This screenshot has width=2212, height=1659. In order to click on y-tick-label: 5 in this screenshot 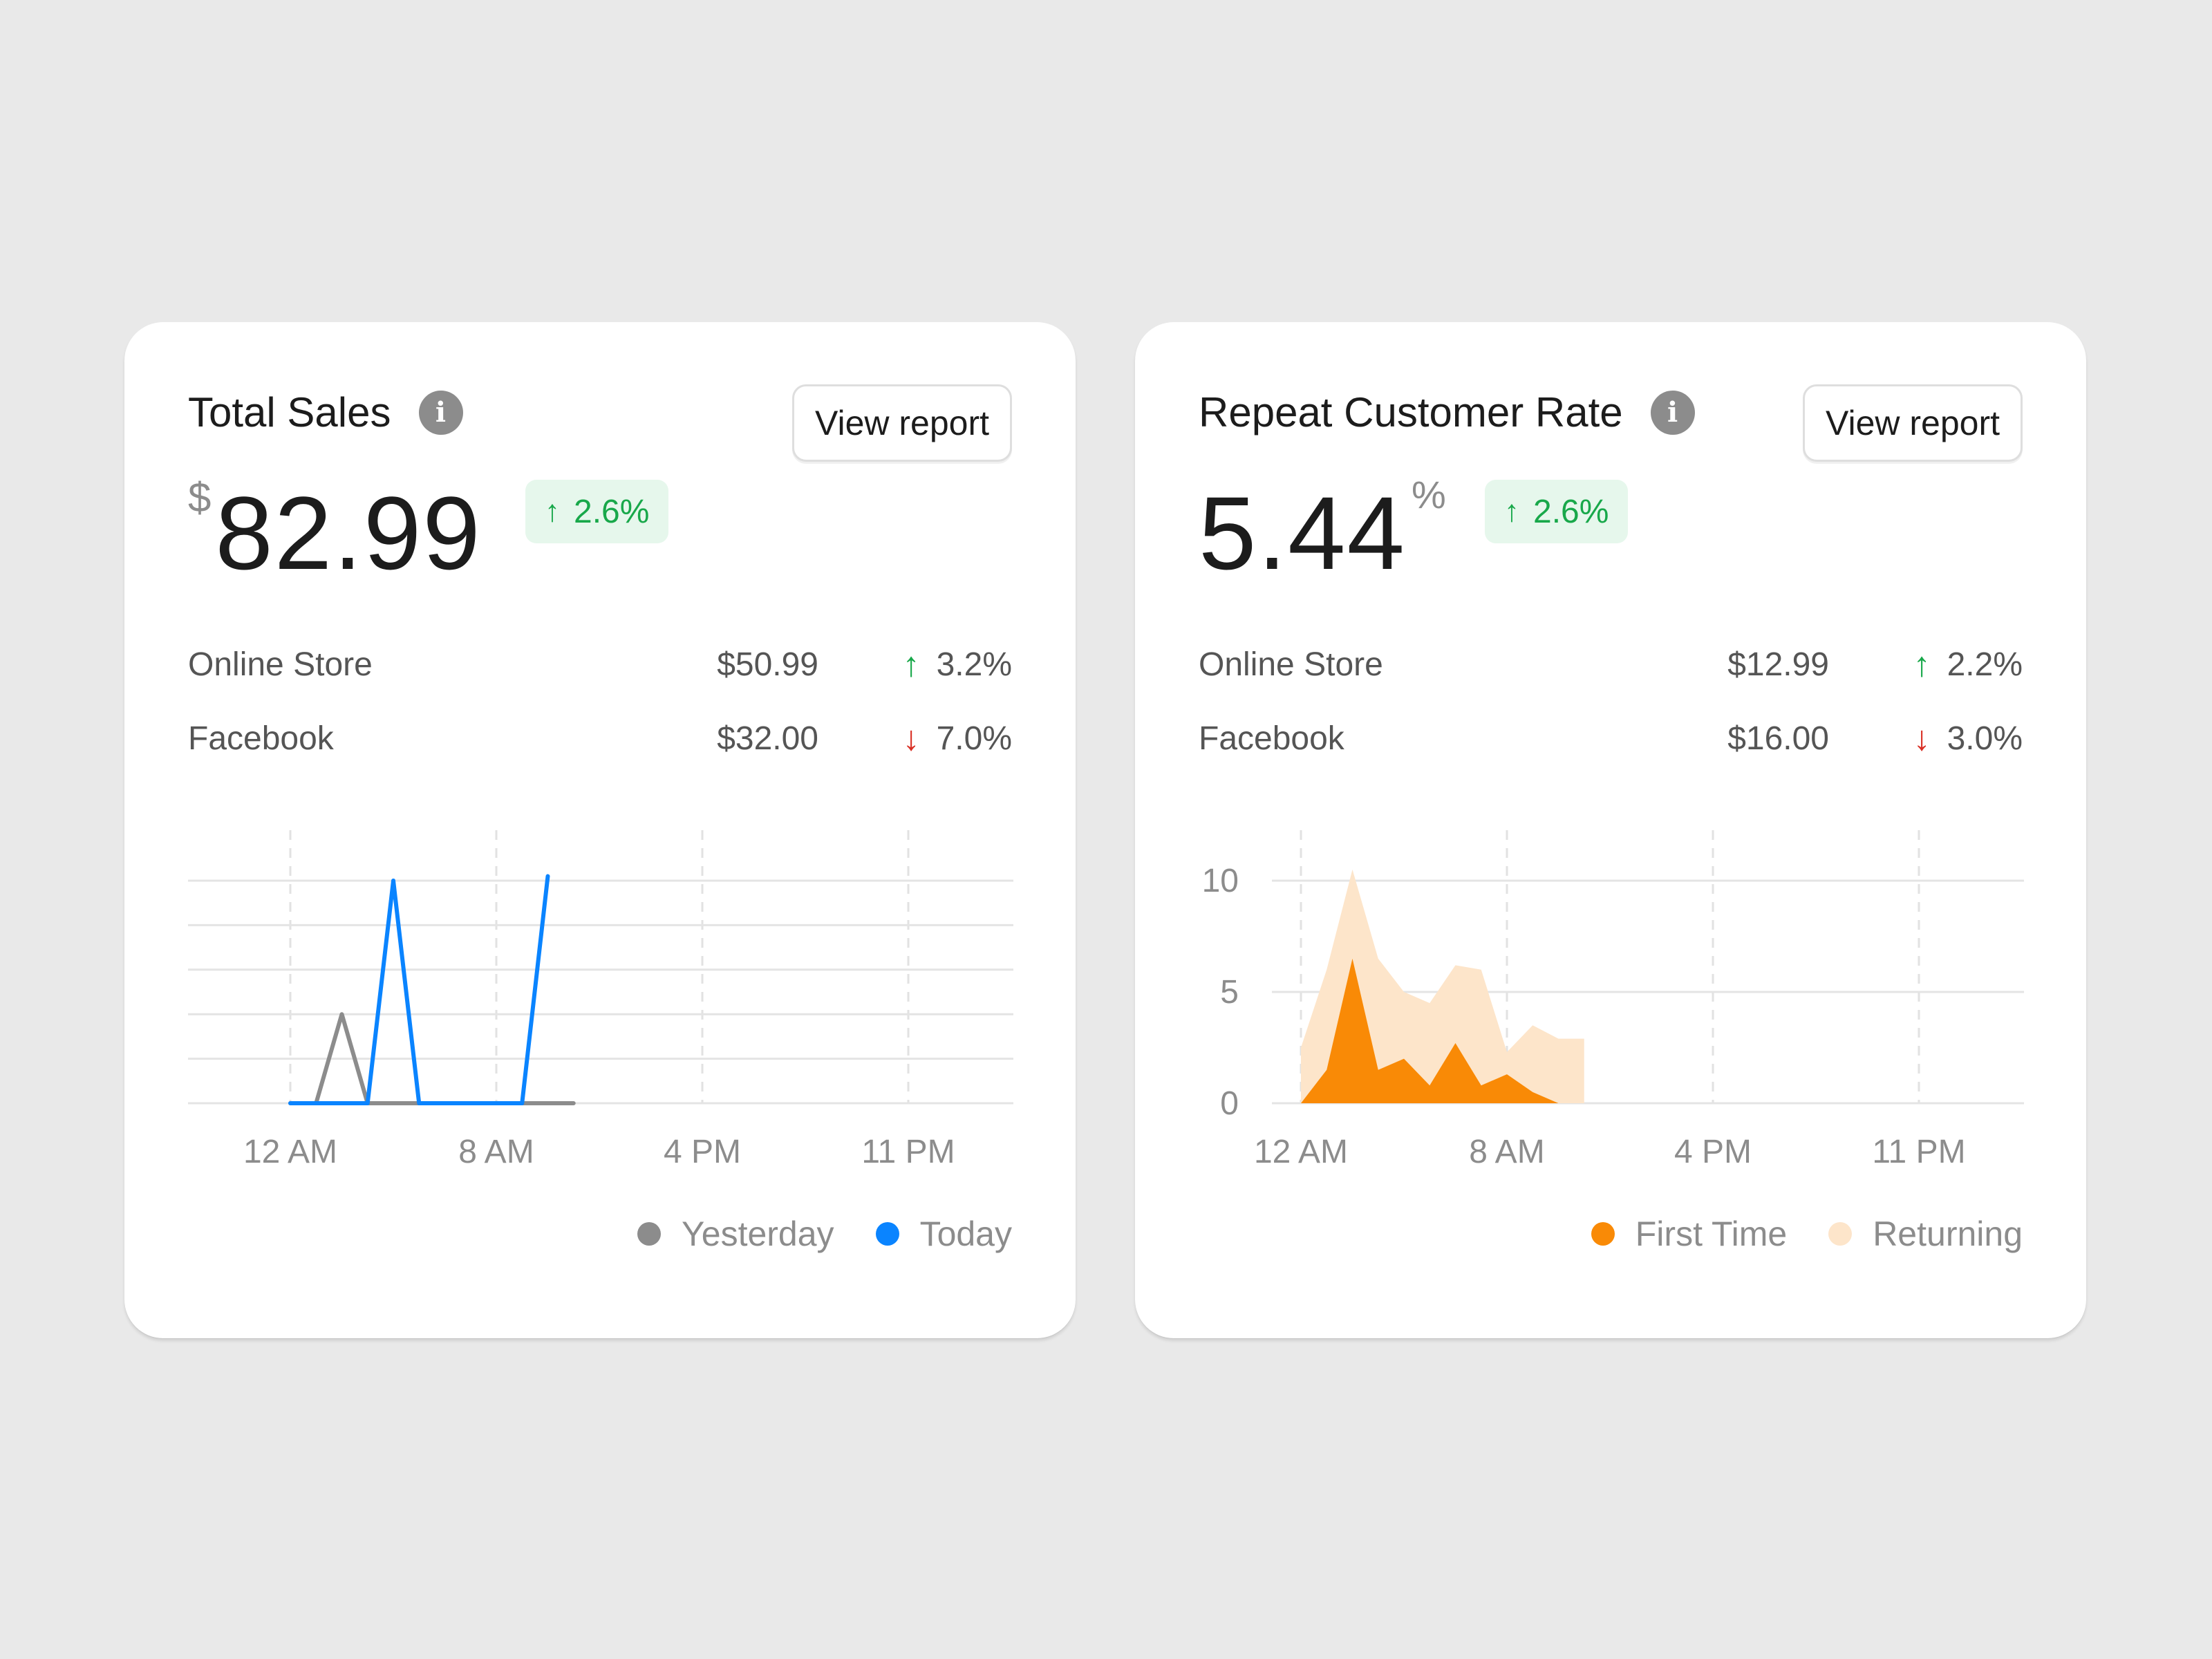, I will do `click(1229, 992)`.